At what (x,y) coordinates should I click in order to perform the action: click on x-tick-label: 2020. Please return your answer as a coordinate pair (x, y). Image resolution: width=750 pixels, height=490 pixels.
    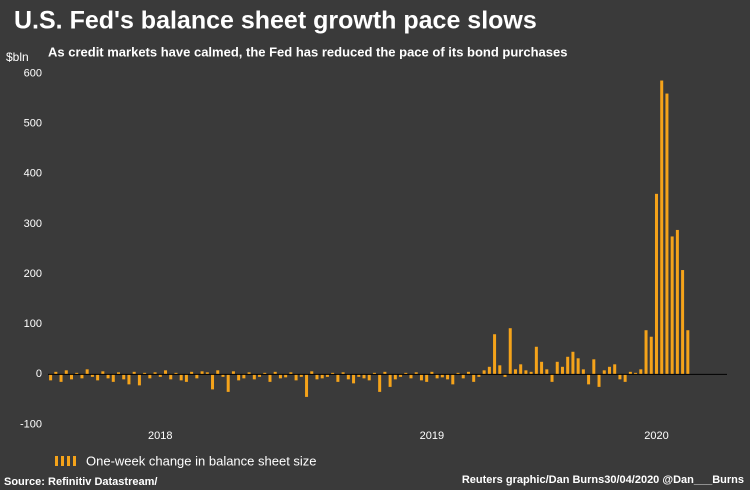
    Looking at the image, I should click on (656, 436).